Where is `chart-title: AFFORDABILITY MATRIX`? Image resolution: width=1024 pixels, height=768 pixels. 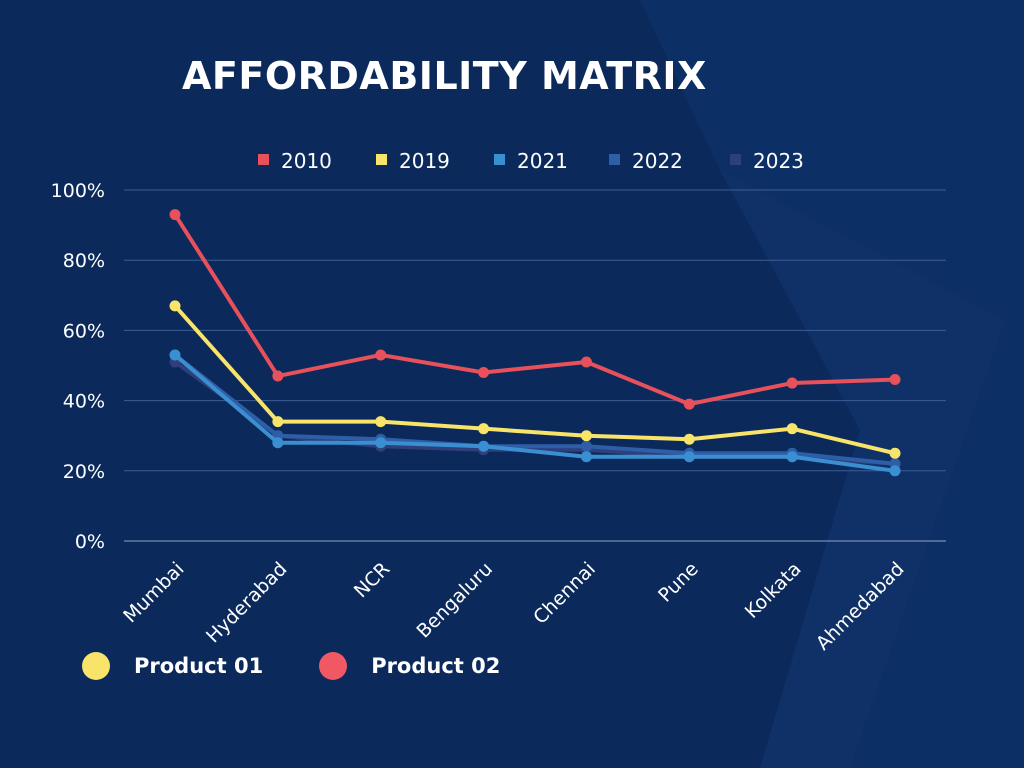
chart-title: AFFORDABILITY MATRIX is located at coordinates (444, 76).